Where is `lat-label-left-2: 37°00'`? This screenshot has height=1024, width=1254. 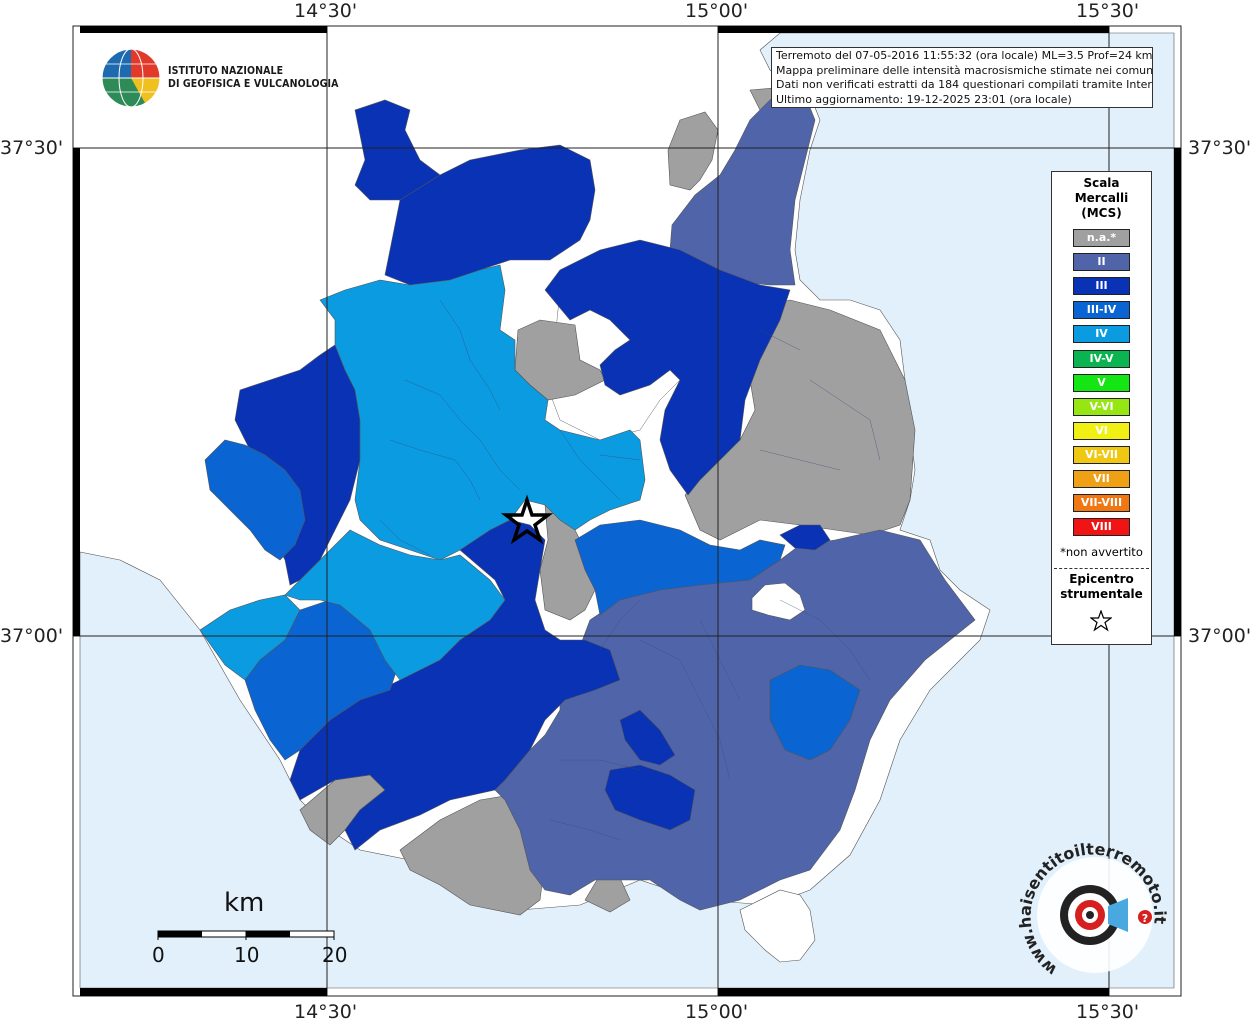
lat-label-left-2: 37°00' is located at coordinates (32, 636).